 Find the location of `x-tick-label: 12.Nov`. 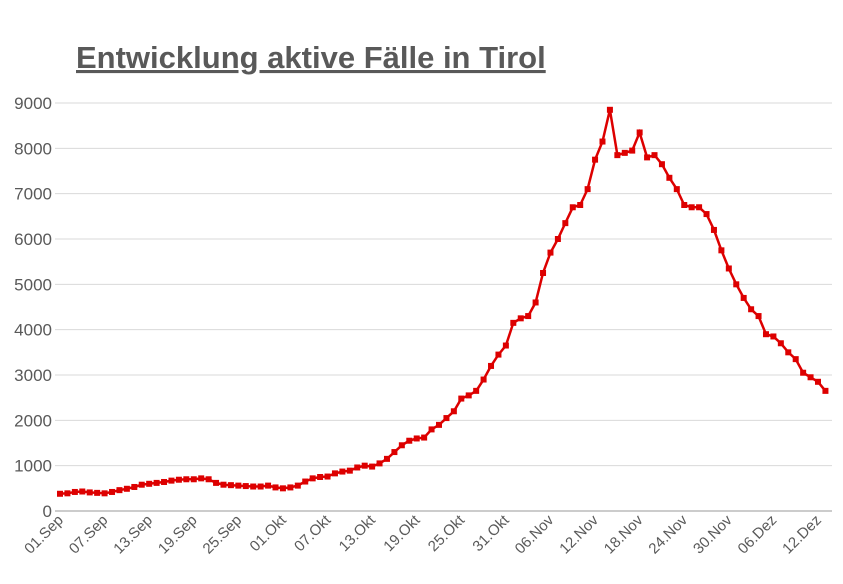

x-tick-label: 12.Nov is located at coordinates (579, 534).